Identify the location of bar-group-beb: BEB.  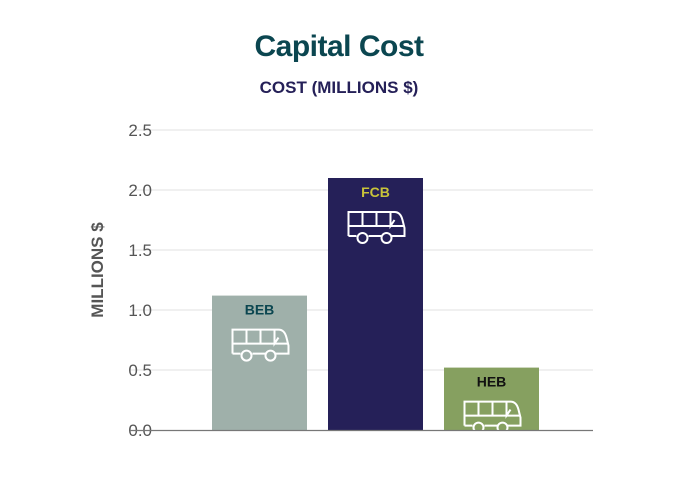
(259, 362).